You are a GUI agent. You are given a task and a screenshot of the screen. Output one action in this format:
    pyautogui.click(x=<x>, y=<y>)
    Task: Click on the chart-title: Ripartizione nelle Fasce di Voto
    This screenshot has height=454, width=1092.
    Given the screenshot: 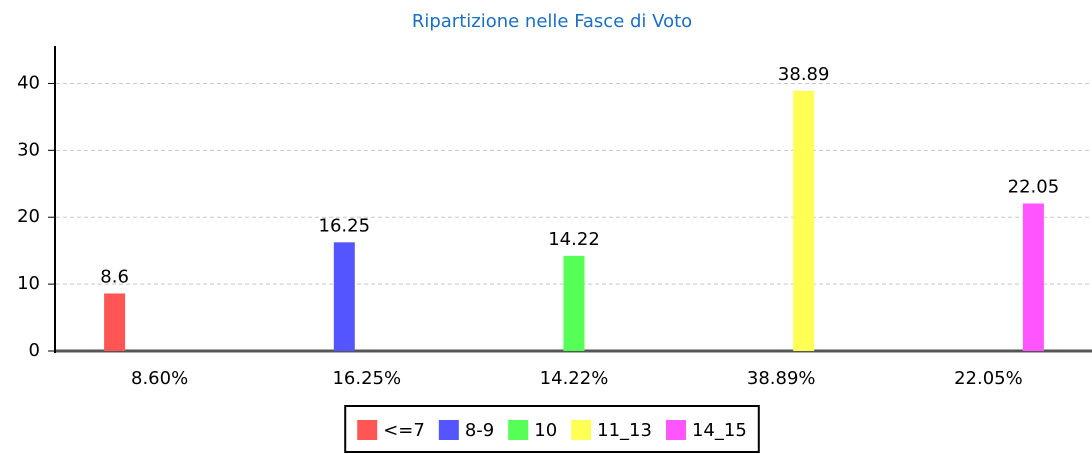 What is the action you would take?
    pyautogui.click(x=552, y=21)
    